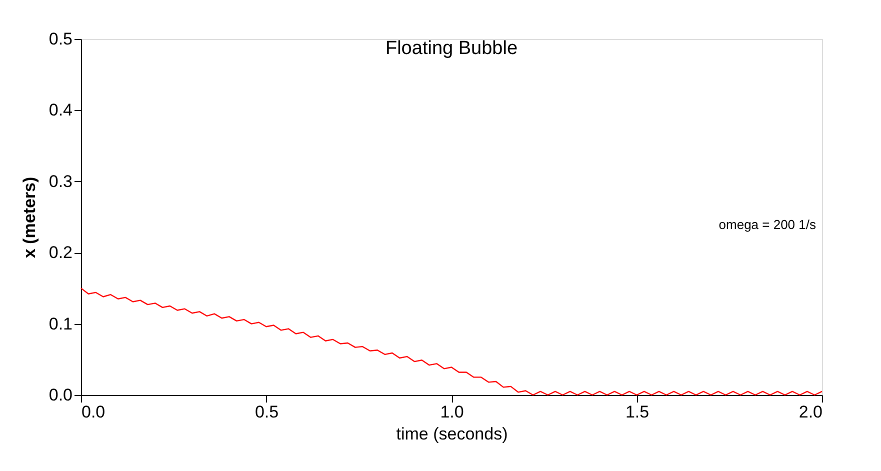  What do you see at coordinates (29, 217) in the screenshot?
I see `y-axis-title: x (meters)` at bounding box center [29, 217].